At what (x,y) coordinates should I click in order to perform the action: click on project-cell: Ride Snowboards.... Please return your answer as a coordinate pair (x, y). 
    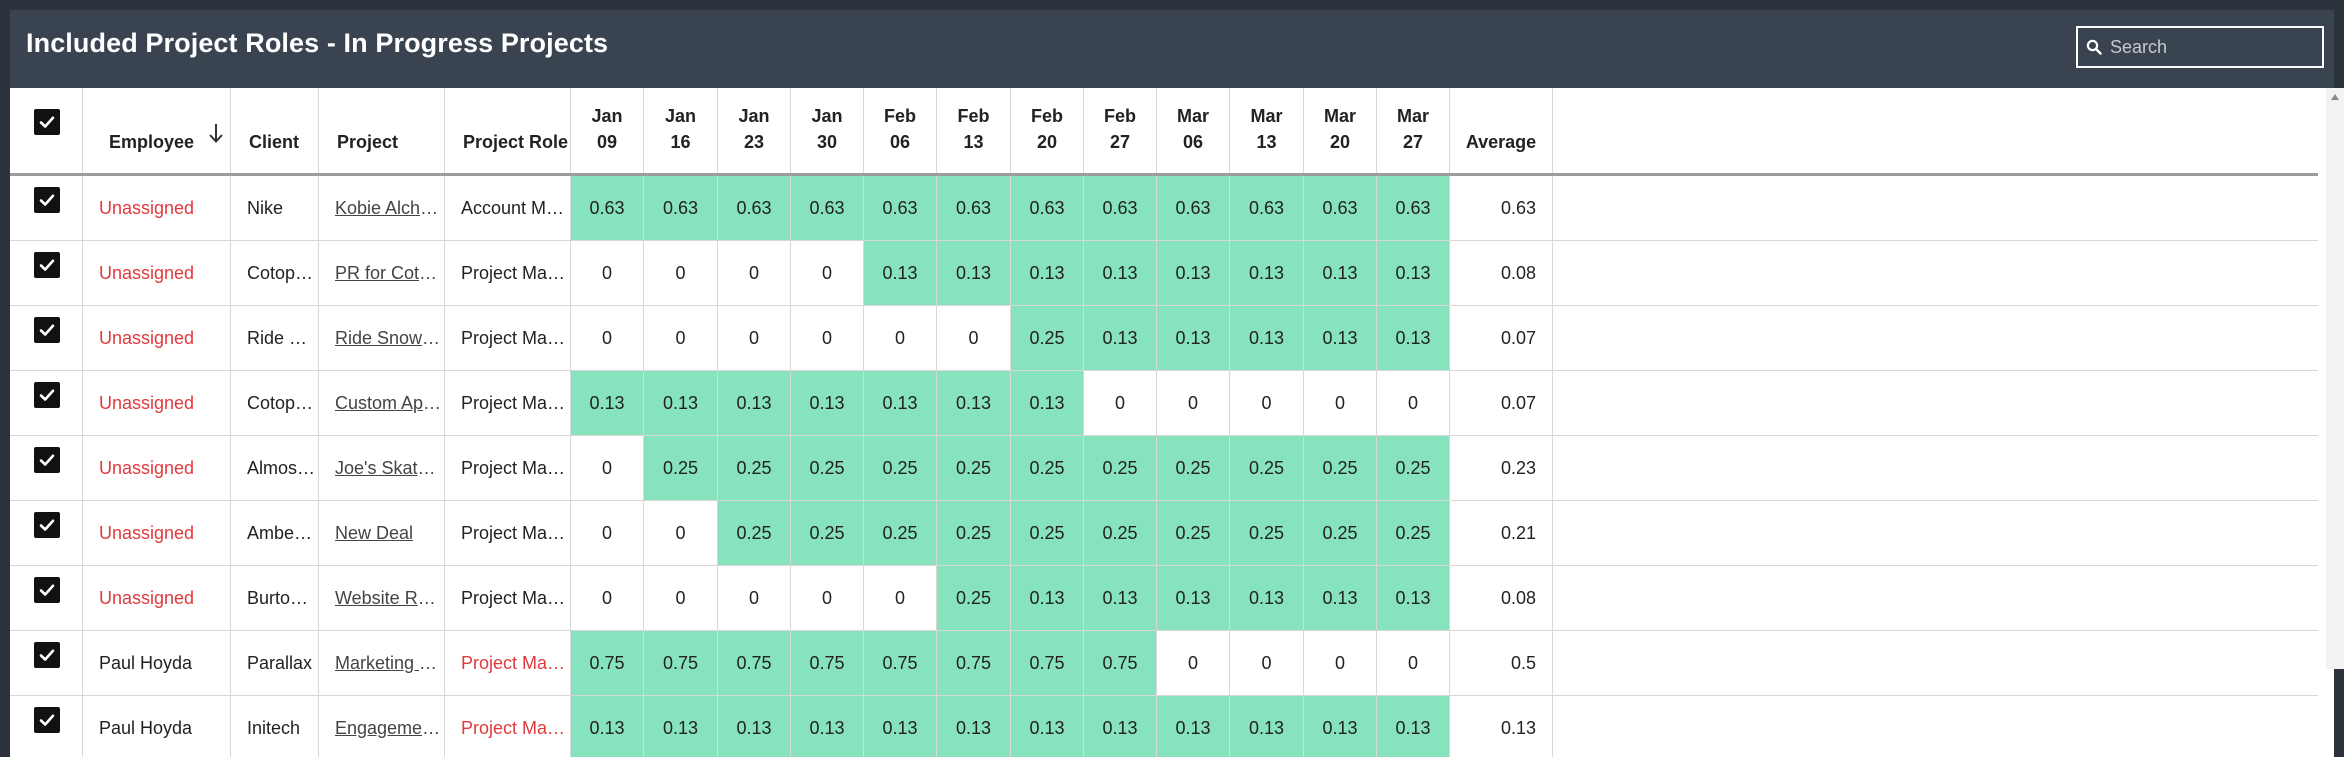
    Looking at the image, I should click on (382, 338).